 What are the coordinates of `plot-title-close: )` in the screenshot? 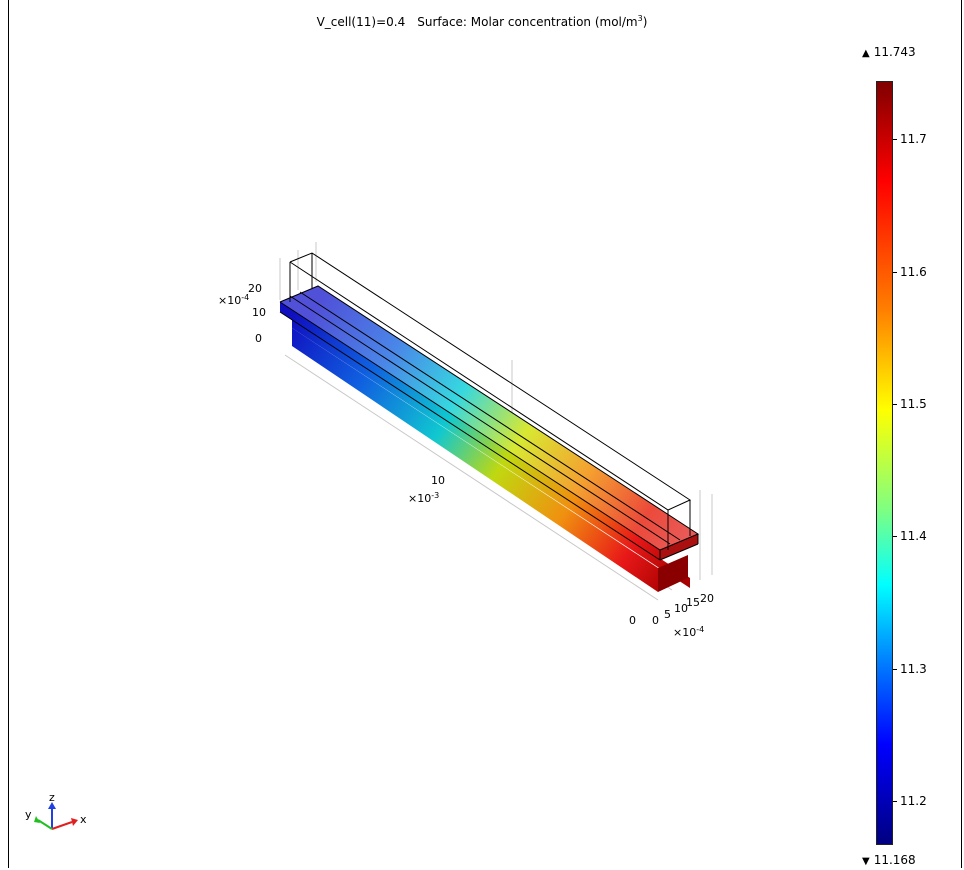 It's located at (645, 22).